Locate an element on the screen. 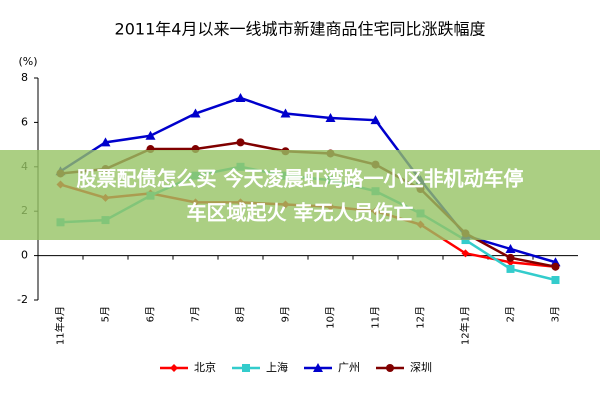 The image size is (600, 400). x-tick-label: 10月 is located at coordinates (331, 317).